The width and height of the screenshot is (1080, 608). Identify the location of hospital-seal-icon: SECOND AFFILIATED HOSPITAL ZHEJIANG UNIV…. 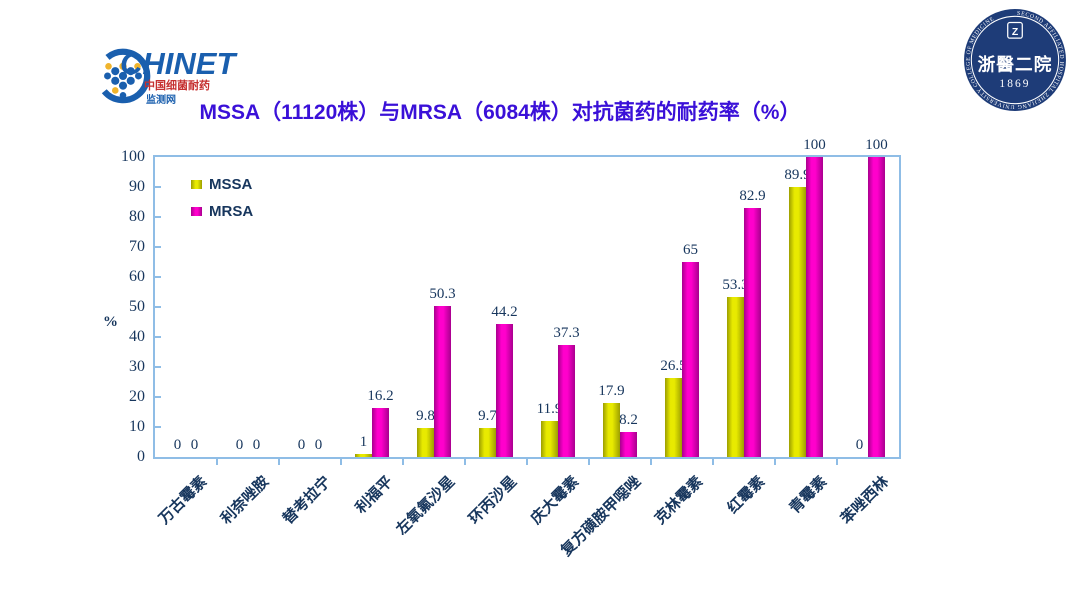
(1015, 60).